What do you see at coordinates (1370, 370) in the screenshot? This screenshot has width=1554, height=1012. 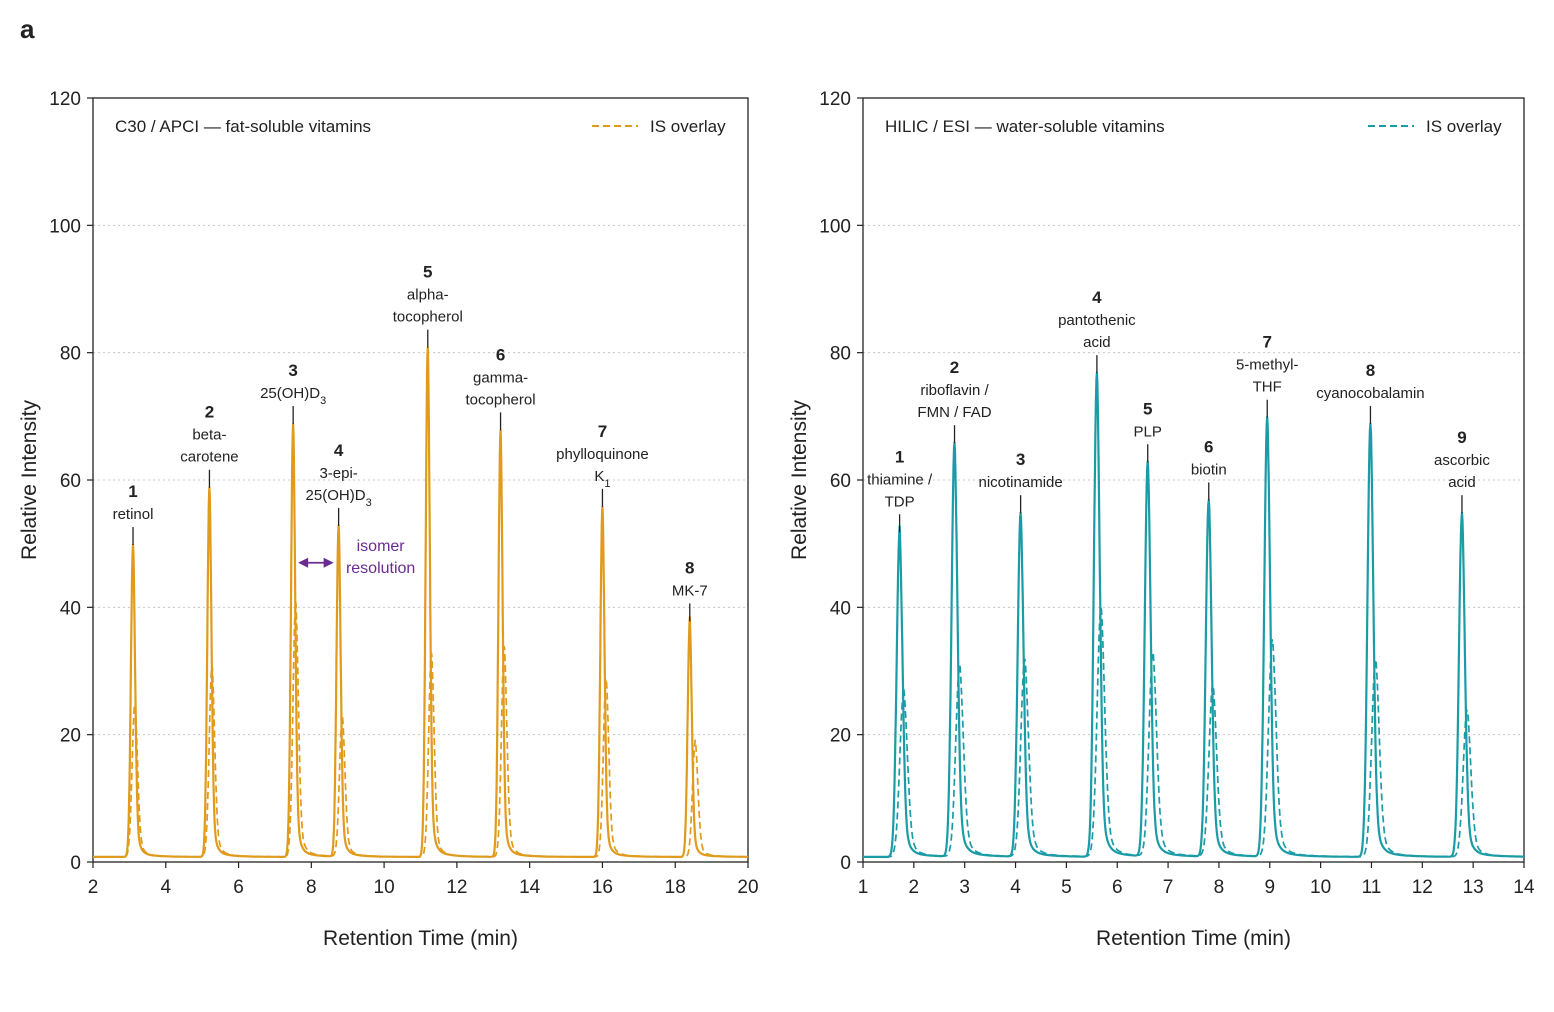 I see `peak-number: 8` at bounding box center [1370, 370].